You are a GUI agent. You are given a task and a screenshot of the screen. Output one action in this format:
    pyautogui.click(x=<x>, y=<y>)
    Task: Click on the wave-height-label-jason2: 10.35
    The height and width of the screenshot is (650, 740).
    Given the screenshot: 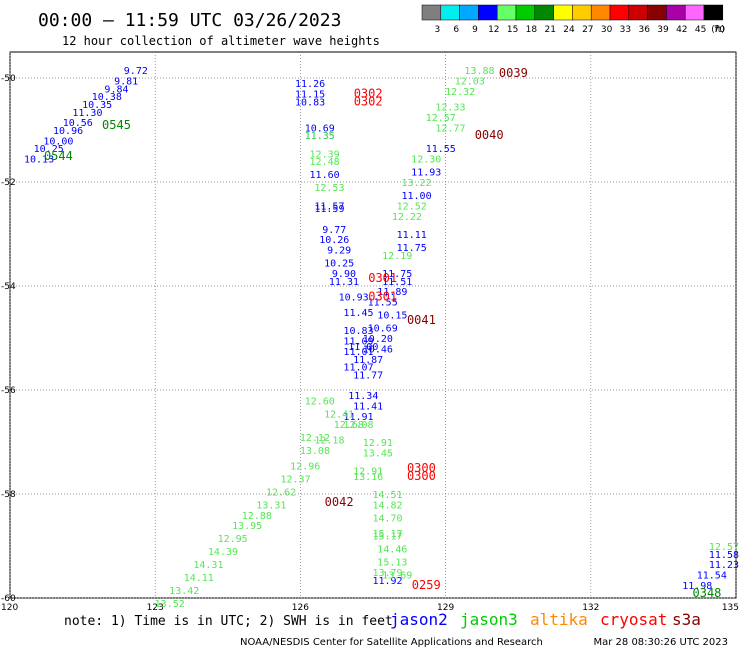 What is the action you would take?
    pyautogui.click(x=97, y=105)
    